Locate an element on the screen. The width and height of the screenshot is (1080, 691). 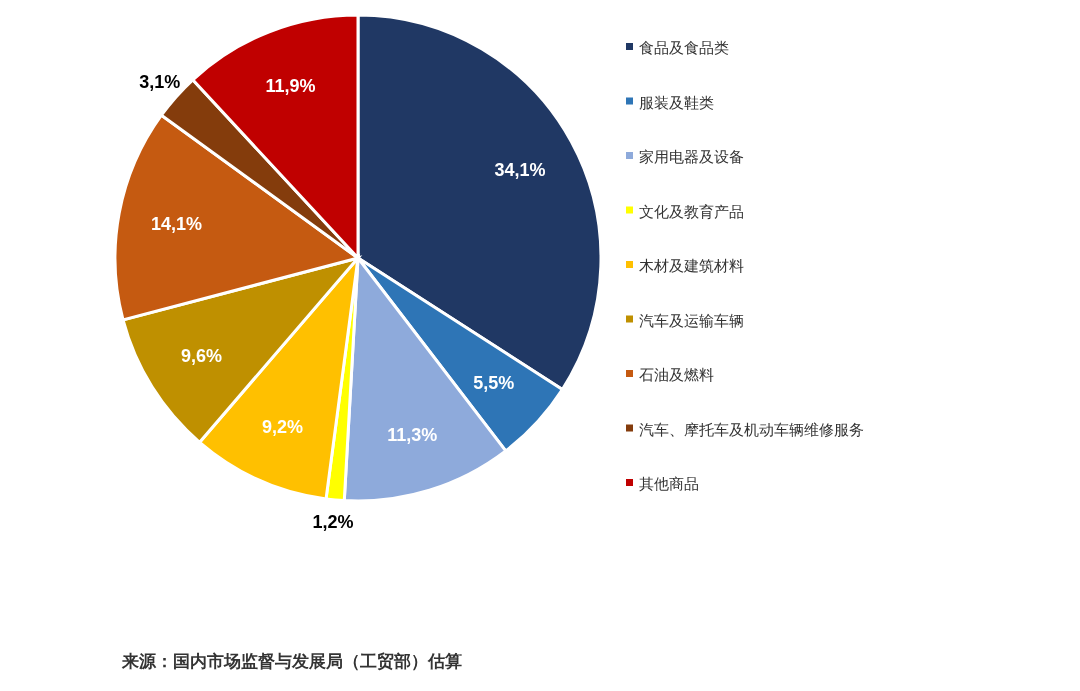
data-label: 11,3% is located at coordinates (412, 434).